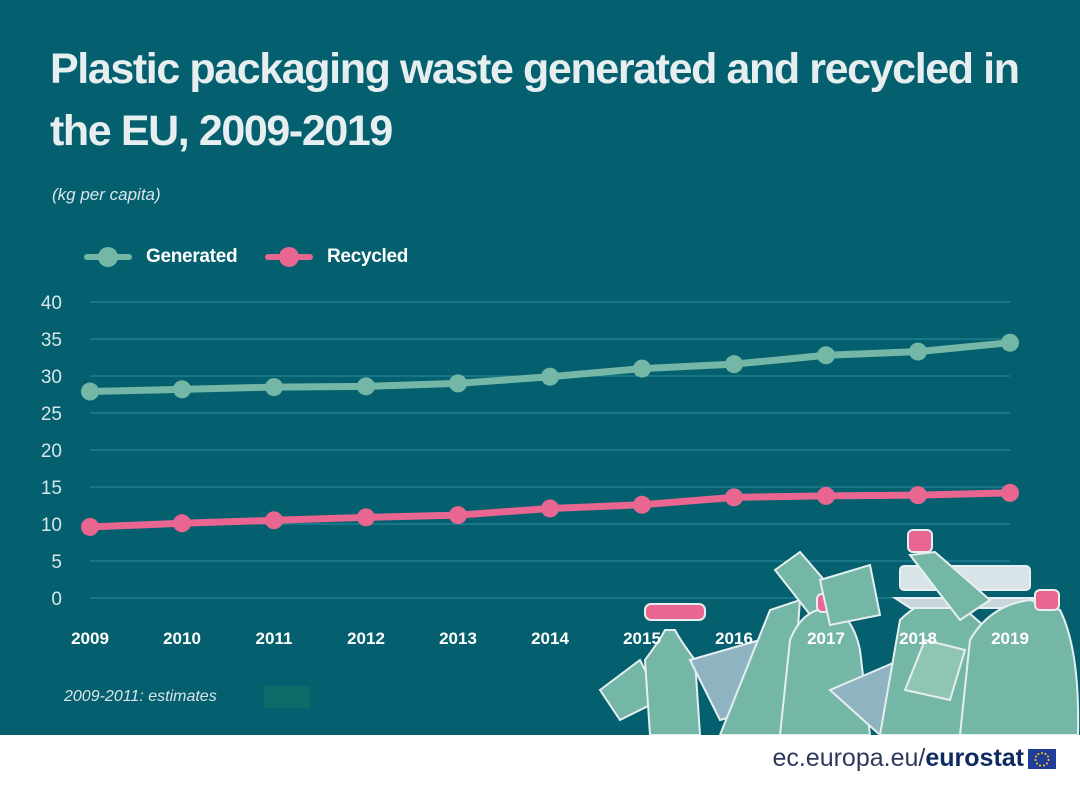 The width and height of the screenshot is (1080, 786). Describe the element at coordinates (642, 638) in the screenshot. I see `x-tick-label: 2015` at that location.